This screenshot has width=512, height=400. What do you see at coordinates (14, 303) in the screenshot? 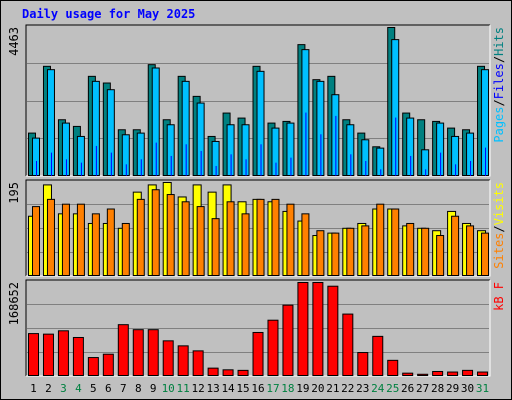
I see `ymax-label-kbytes: 168652` at bounding box center [14, 303].